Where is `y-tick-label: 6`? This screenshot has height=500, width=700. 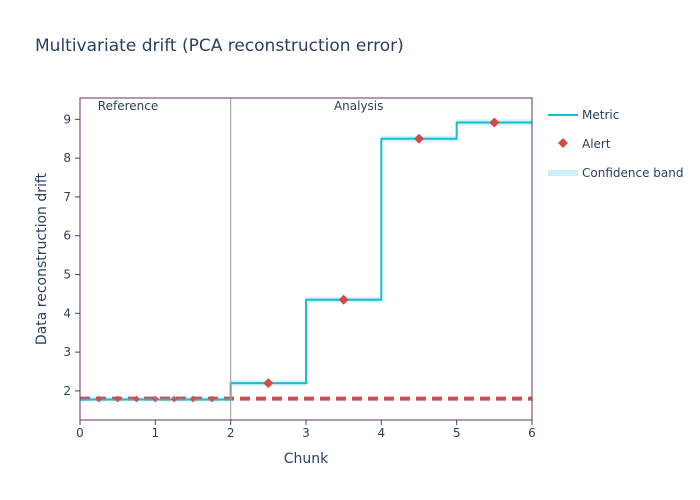
y-tick-label: 6 is located at coordinates (67, 236).